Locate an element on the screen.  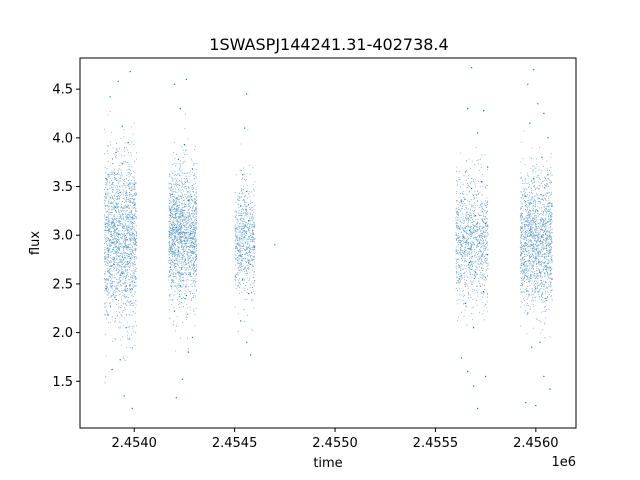
y-tick-label: 3.0 is located at coordinates (62, 236).